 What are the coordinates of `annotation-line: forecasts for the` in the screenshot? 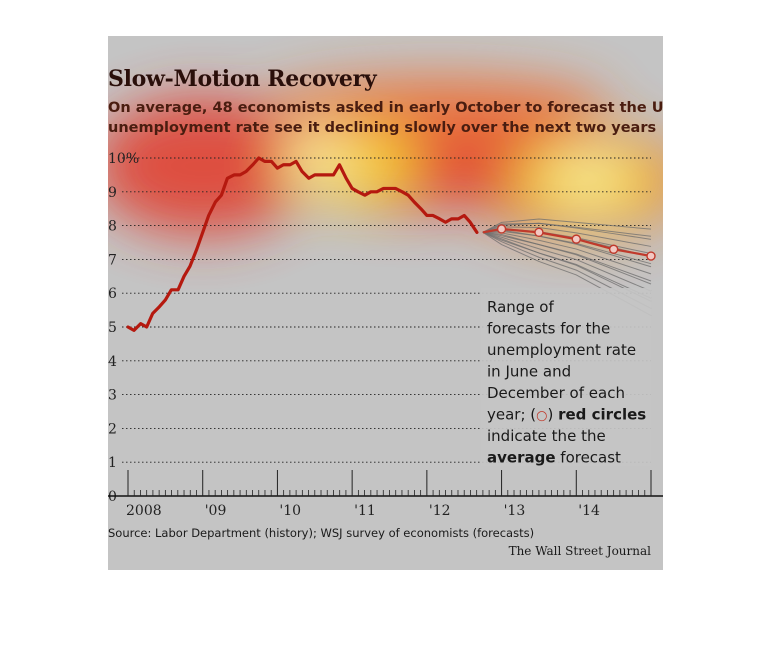 It's located at (548, 329).